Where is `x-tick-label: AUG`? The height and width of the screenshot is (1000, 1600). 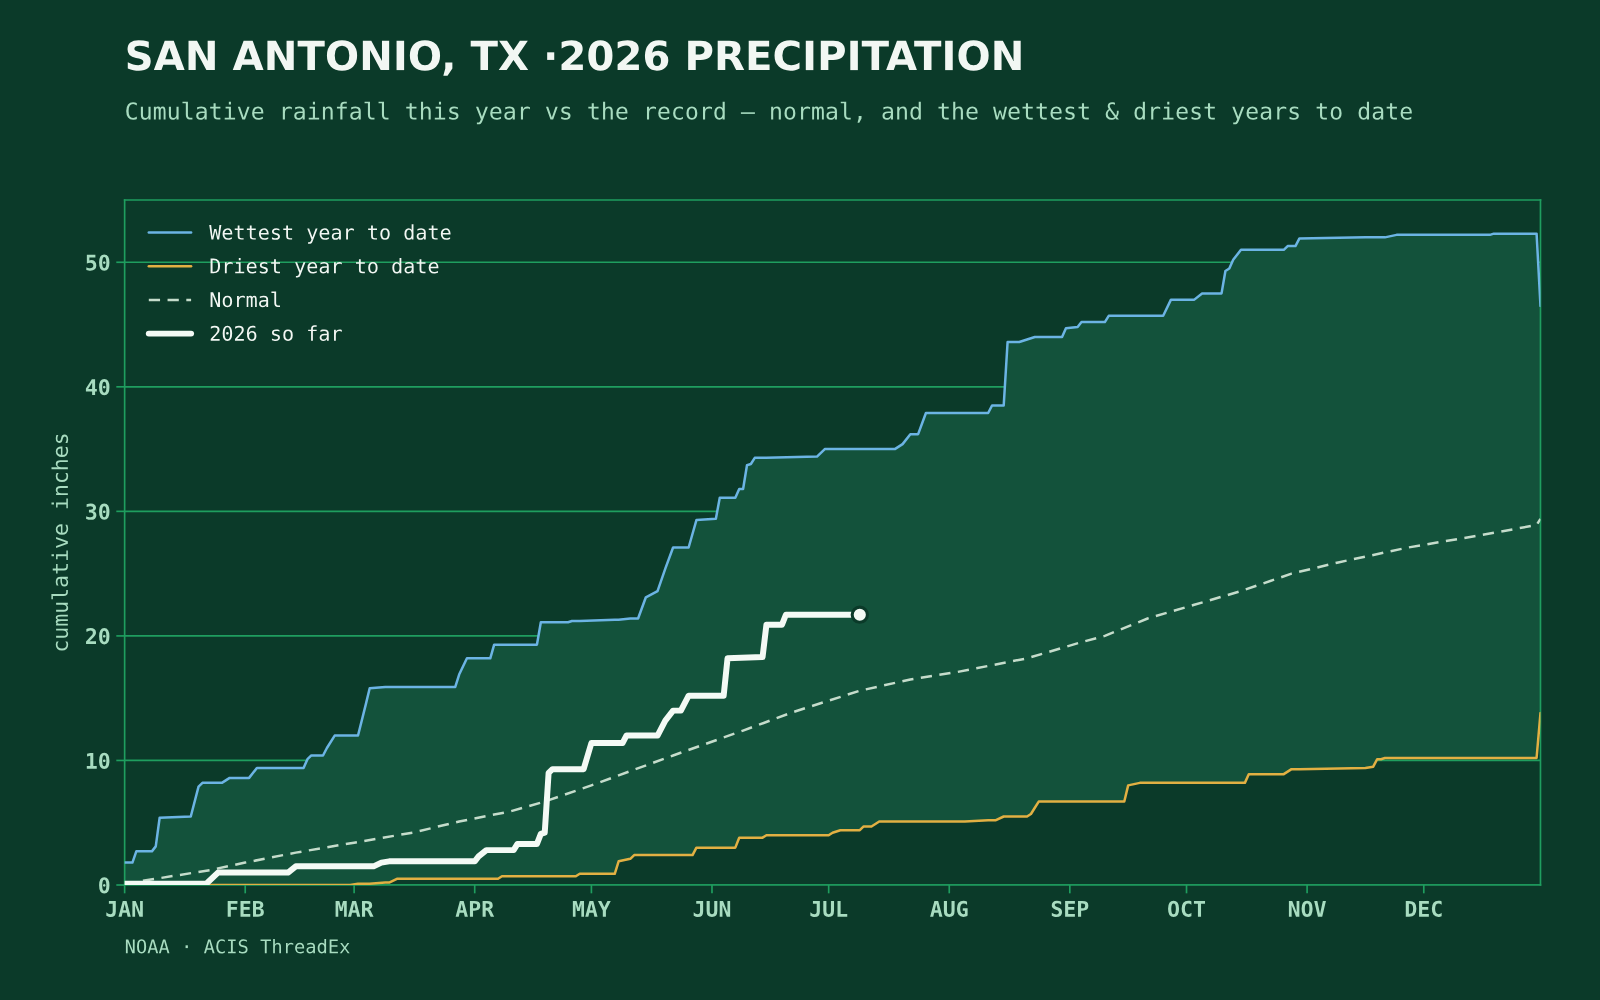 x-tick-label: AUG is located at coordinates (949, 908).